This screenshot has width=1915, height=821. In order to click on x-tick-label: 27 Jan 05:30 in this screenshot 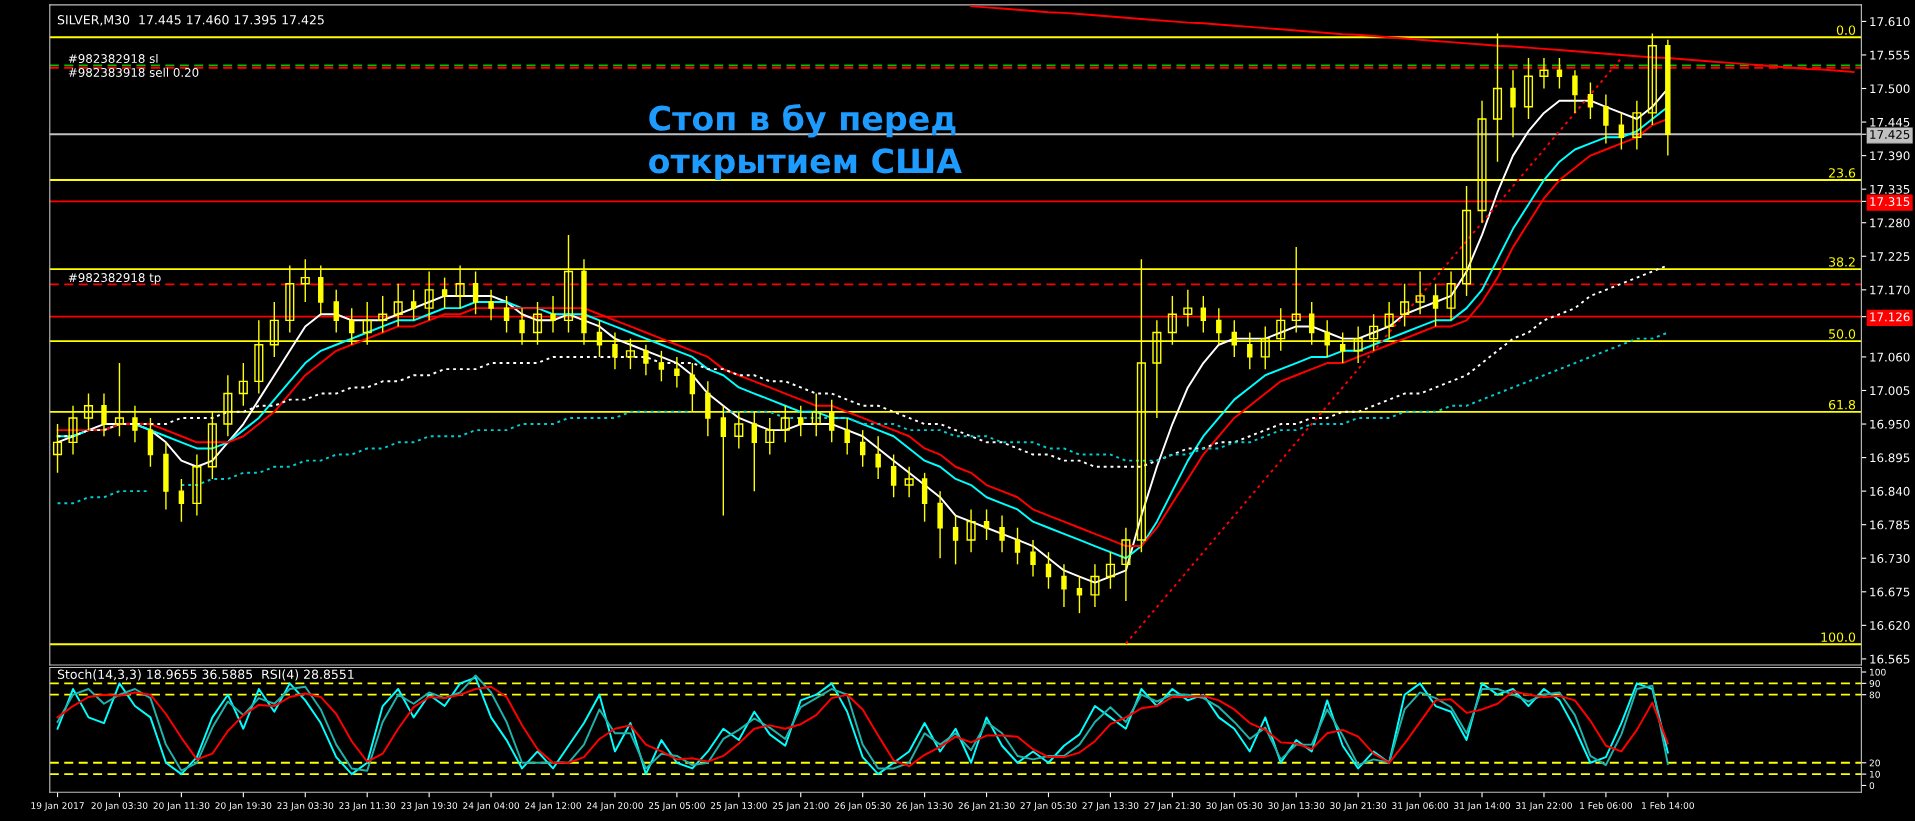, I will do `click(1048, 806)`.